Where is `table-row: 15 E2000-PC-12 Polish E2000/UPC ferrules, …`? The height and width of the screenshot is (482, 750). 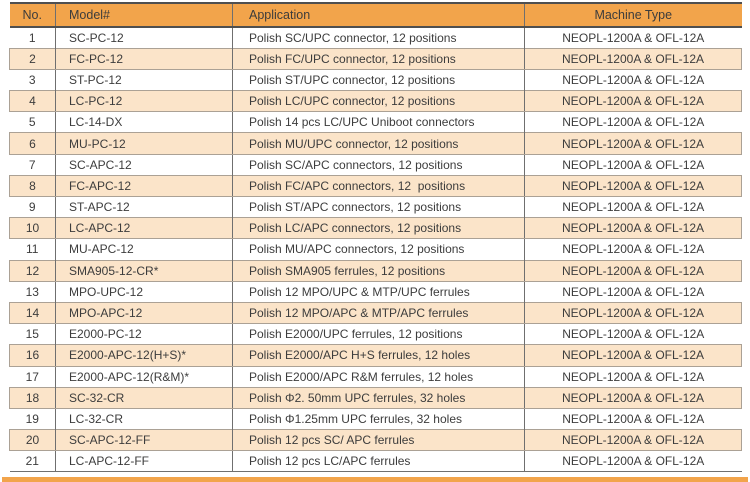
table-row: 15 E2000-PC-12 Polish E2000/UPC ferrules, … is located at coordinates (376, 334).